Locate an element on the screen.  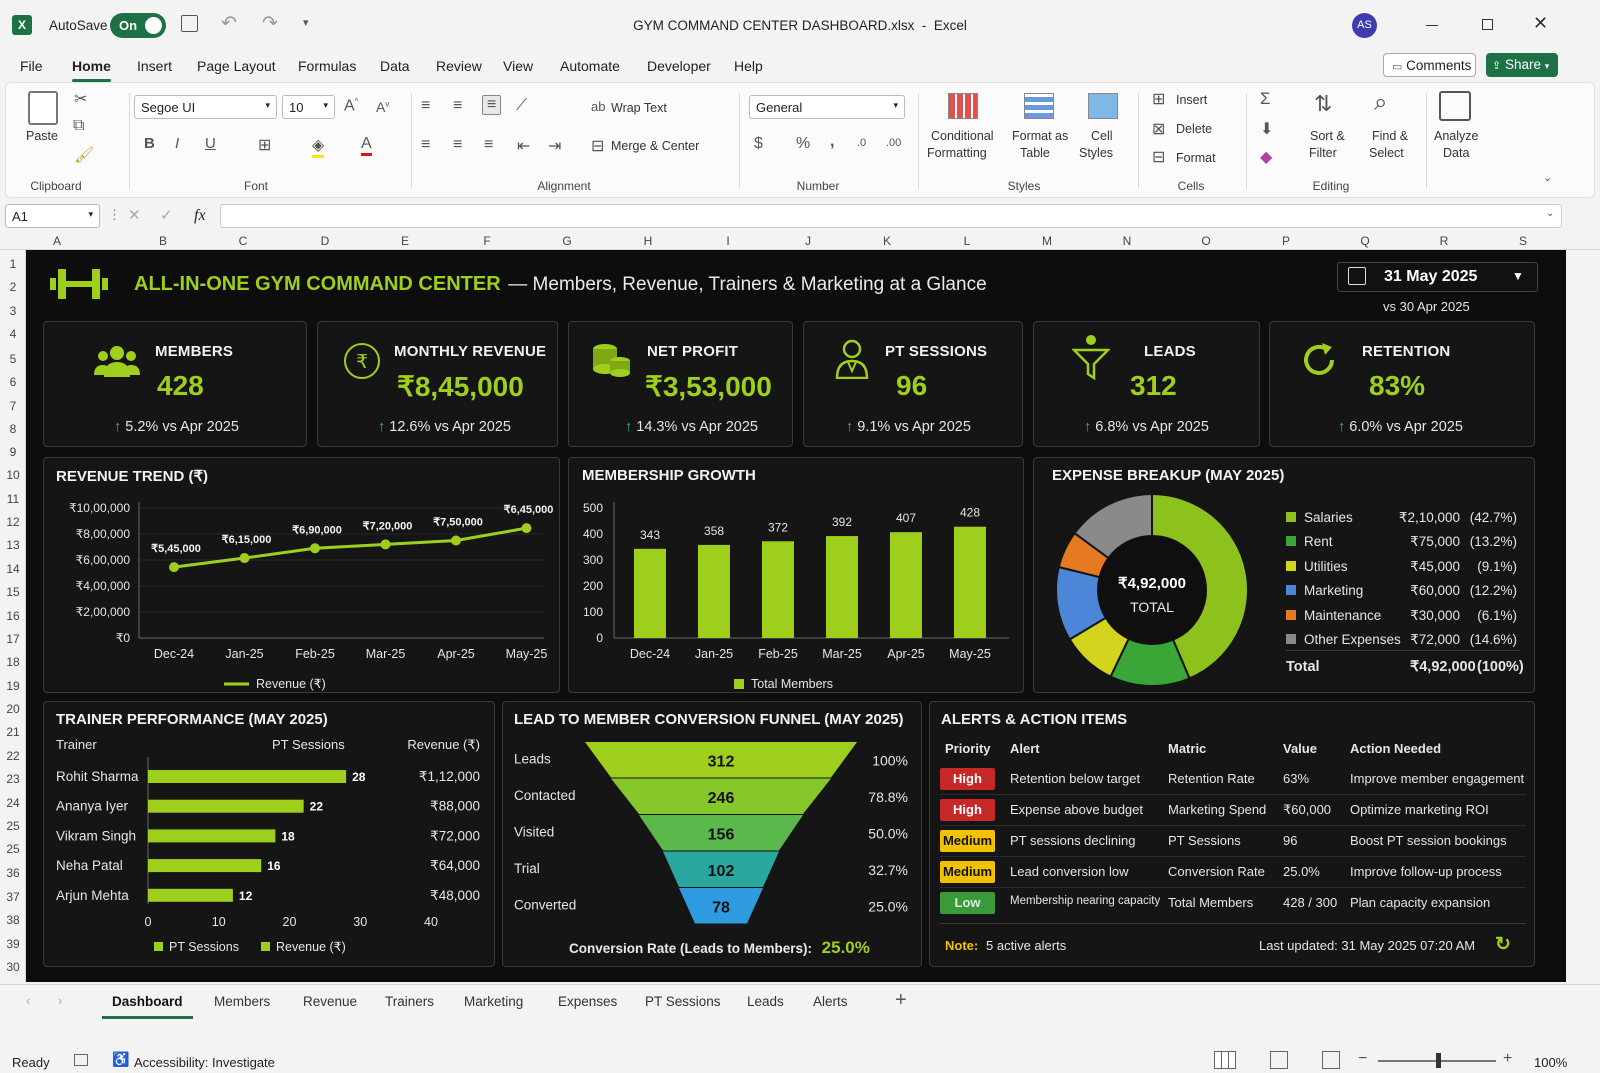
autosum-icon: Σ is located at coordinates (1265, 98).